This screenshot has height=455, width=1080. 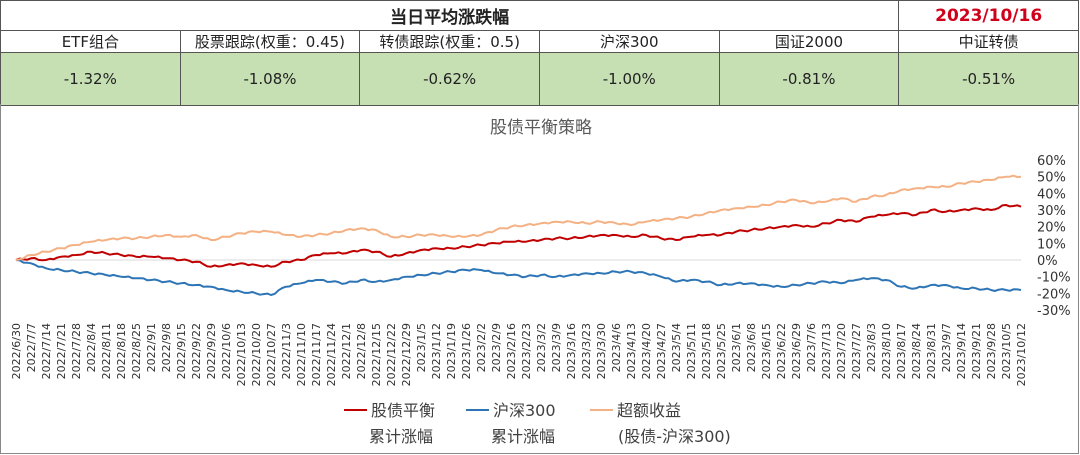 What do you see at coordinates (181, 351) in the screenshot?
I see `x-tick-label: 2022/9/15` at bounding box center [181, 351].